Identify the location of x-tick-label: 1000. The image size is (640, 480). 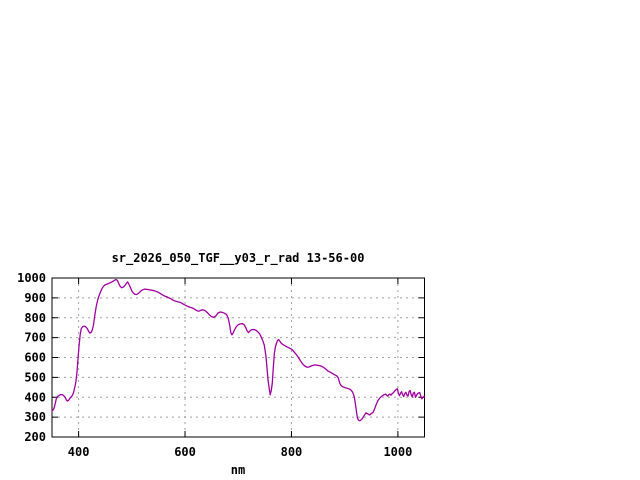
(397, 452).